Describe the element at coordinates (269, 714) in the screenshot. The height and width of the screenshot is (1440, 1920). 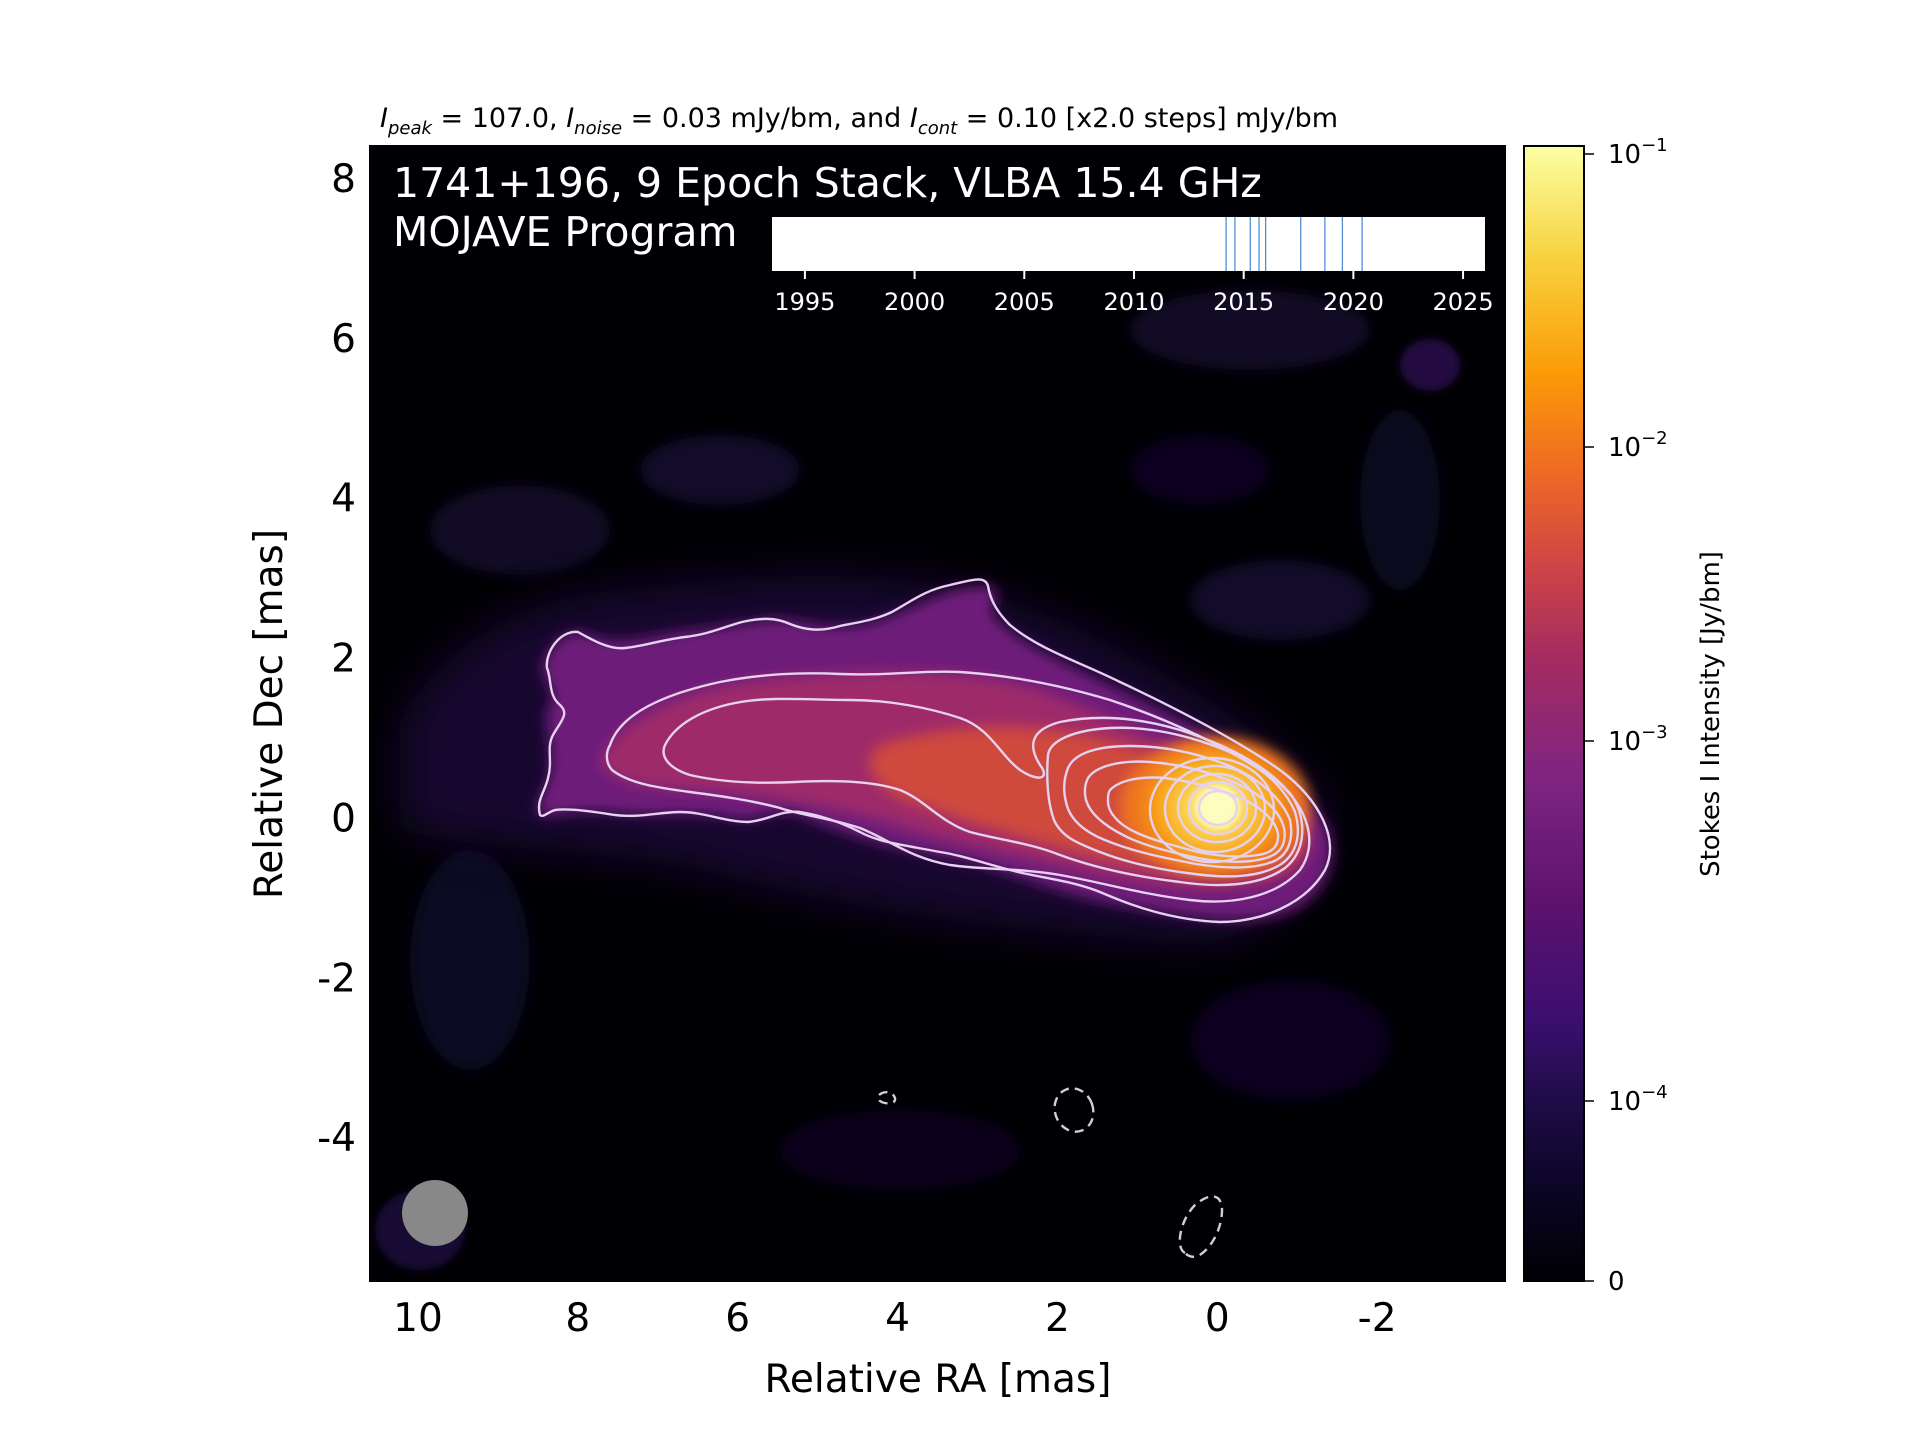
I see `y-axis-label: Relative Dec [mas]` at that location.